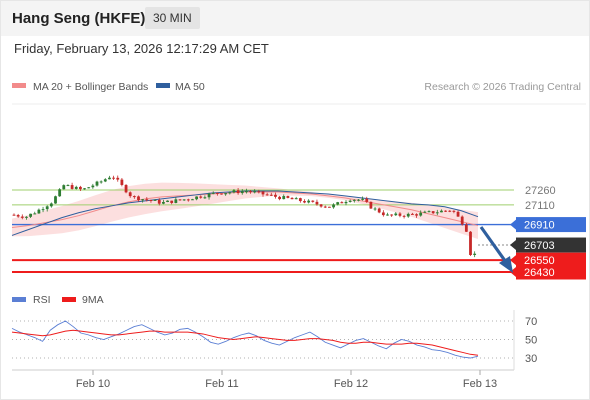 This screenshot has height=400, width=590. What do you see at coordinates (90, 87) in the screenshot?
I see `legend-label-bollinger: MA 20 + Bollinger Bands` at bounding box center [90, 87].